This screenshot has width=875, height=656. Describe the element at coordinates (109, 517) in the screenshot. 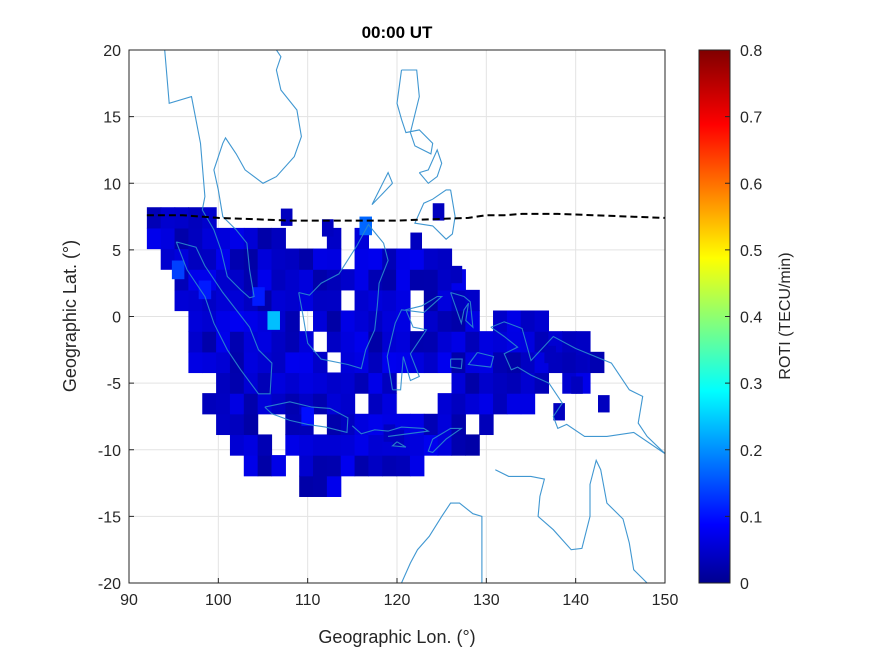

I see `y-tick-label: -15` at that location.